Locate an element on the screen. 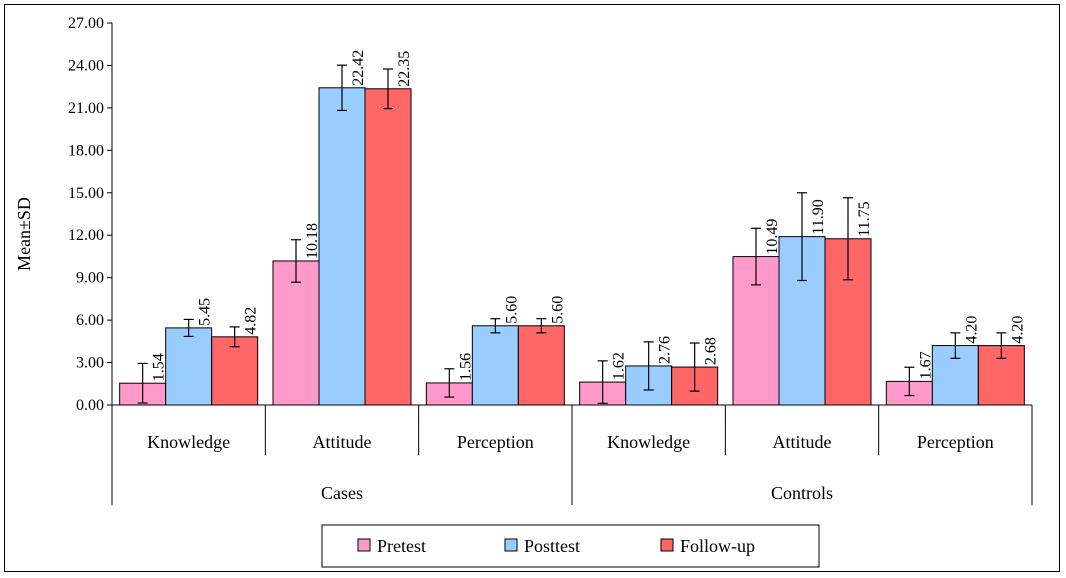  data-label: 4.82 is located at coordinates (251, 321).